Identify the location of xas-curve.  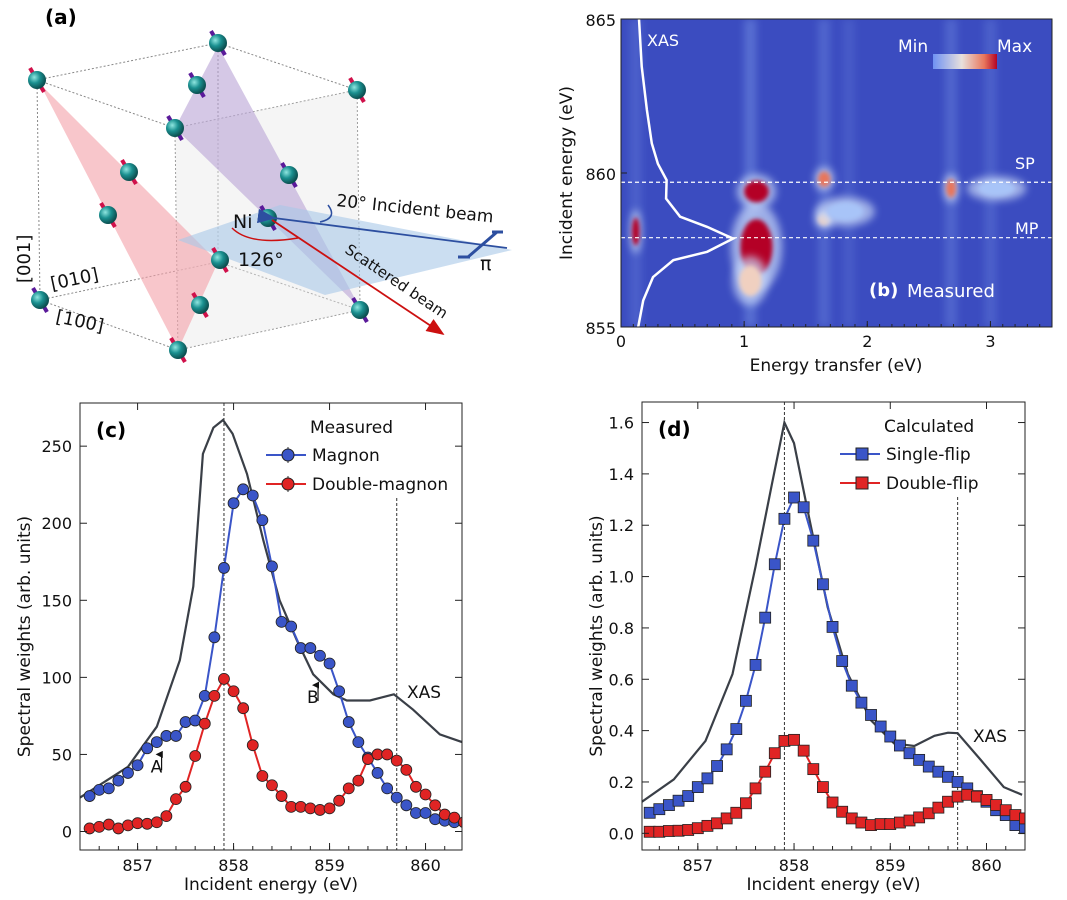
(686, 173).